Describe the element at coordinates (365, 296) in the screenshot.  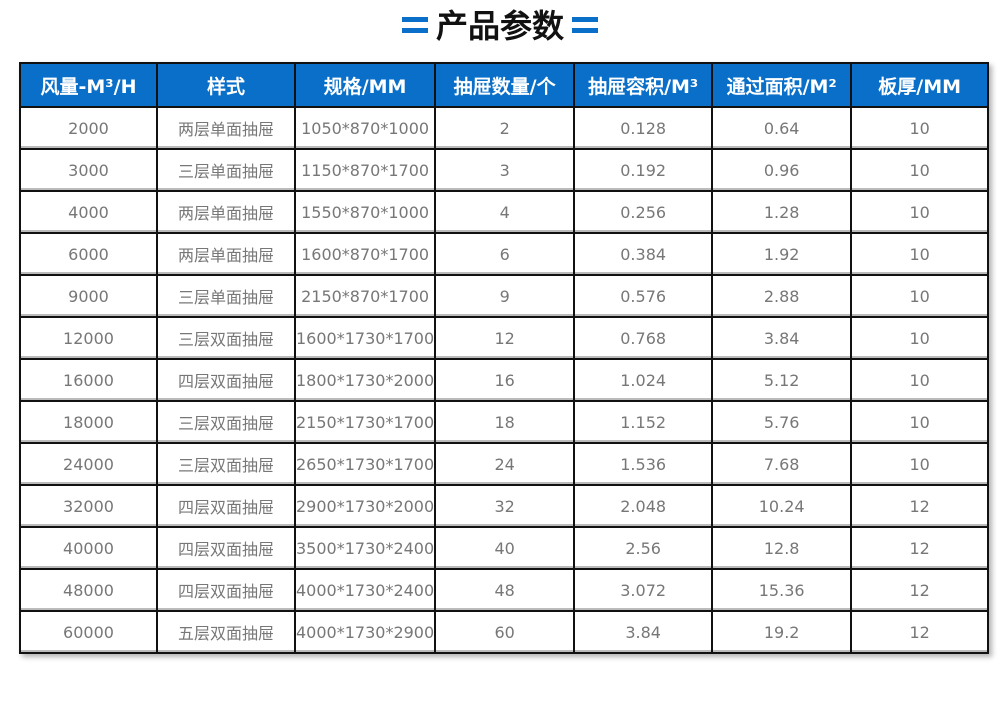
I see `table-cell: 2150*870*1700` at that location.